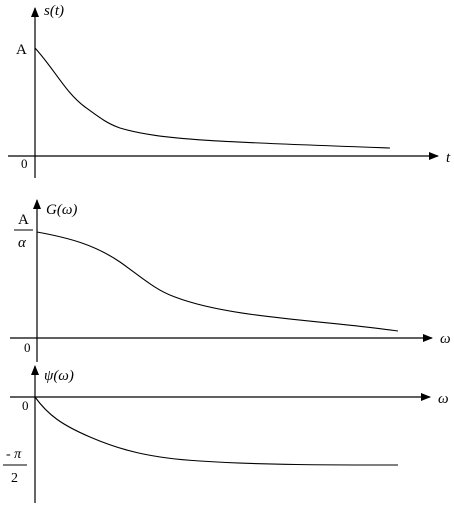 The width and height of the screenshot is (454, 506). I want to click on phase-y-label: ψ(ω), so click(59, 376).